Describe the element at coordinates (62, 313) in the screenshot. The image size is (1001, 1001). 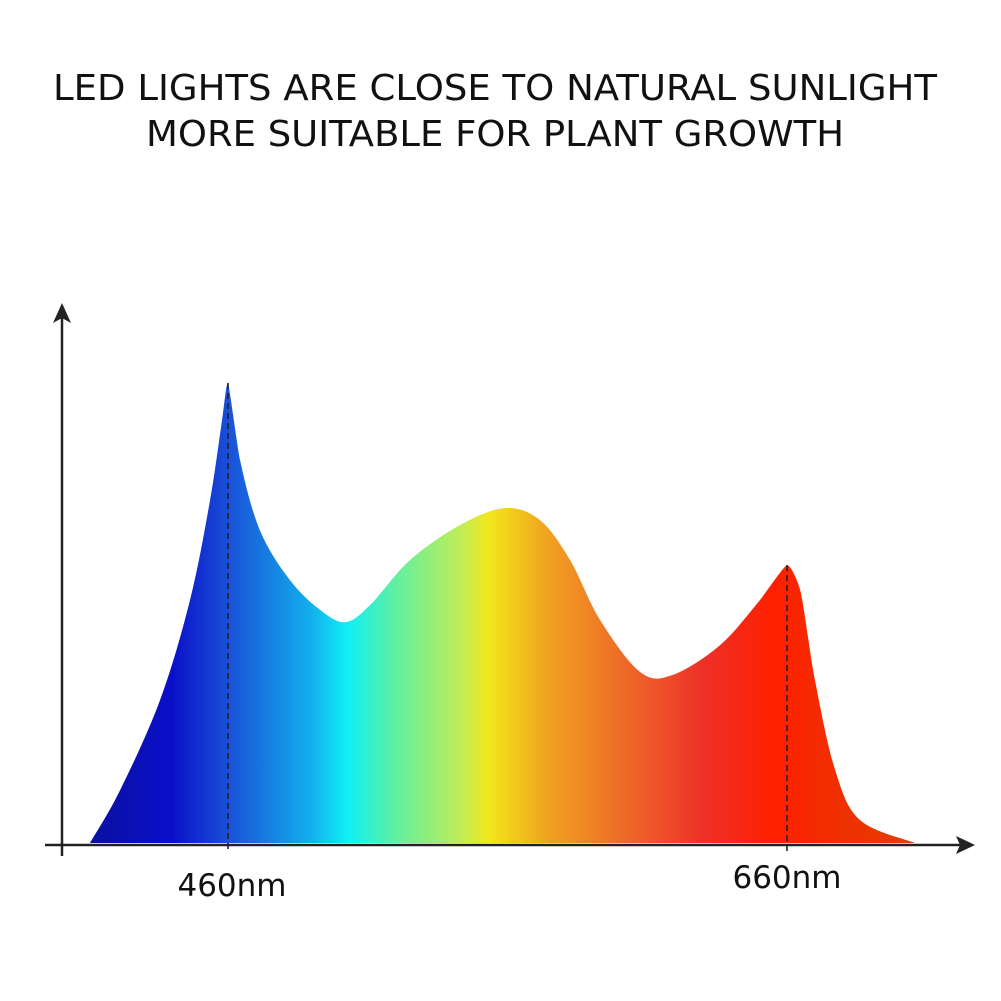
I see `y-axis-arrow-icon` at that location.